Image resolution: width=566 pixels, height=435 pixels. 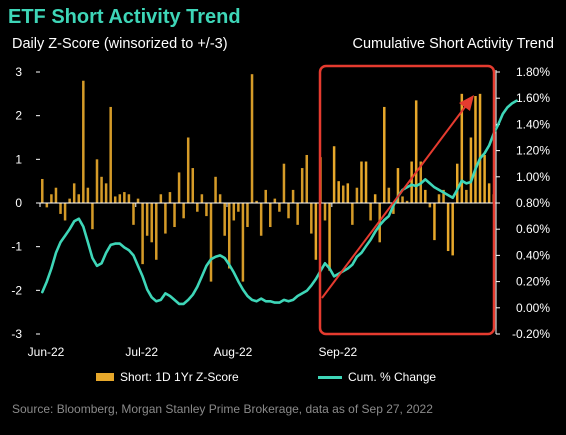 I want to click on right-axis-tick-label: 1.40%, so click(x=533, y=124).